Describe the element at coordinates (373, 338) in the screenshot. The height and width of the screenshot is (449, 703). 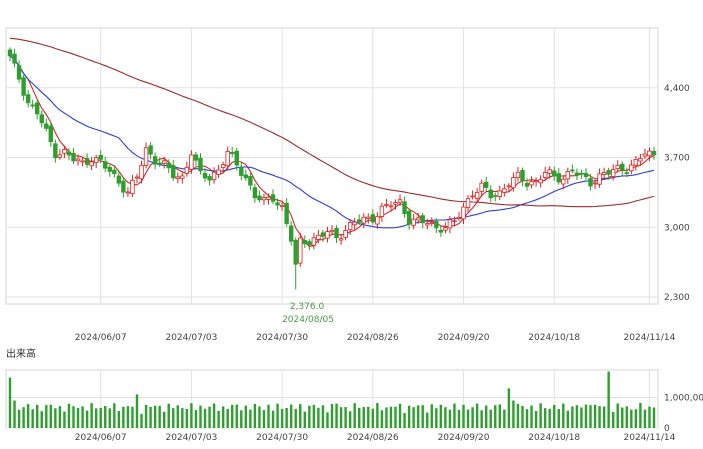
I see `price-x-tick-label: 2024/08/26` at that location.